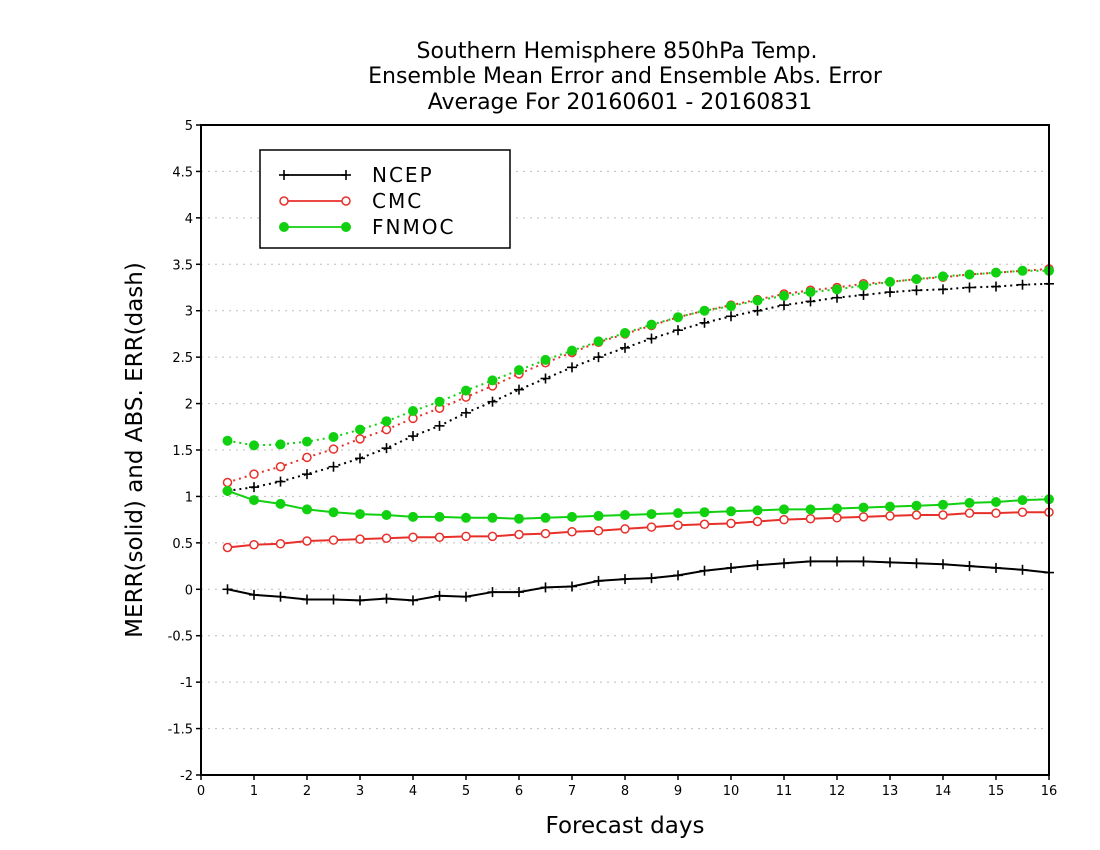 This screenshot has height=850, width=1100. Describe the element at coordinates (397, 201) in the screenshot. I see `legend-label-cmc: CMC` at that location.